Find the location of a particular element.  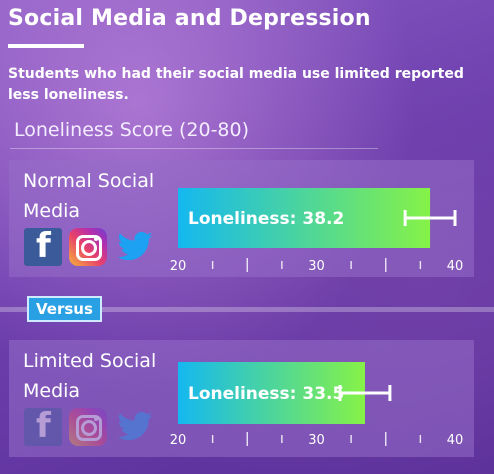

title-underline is located at coordinates (46, 46).